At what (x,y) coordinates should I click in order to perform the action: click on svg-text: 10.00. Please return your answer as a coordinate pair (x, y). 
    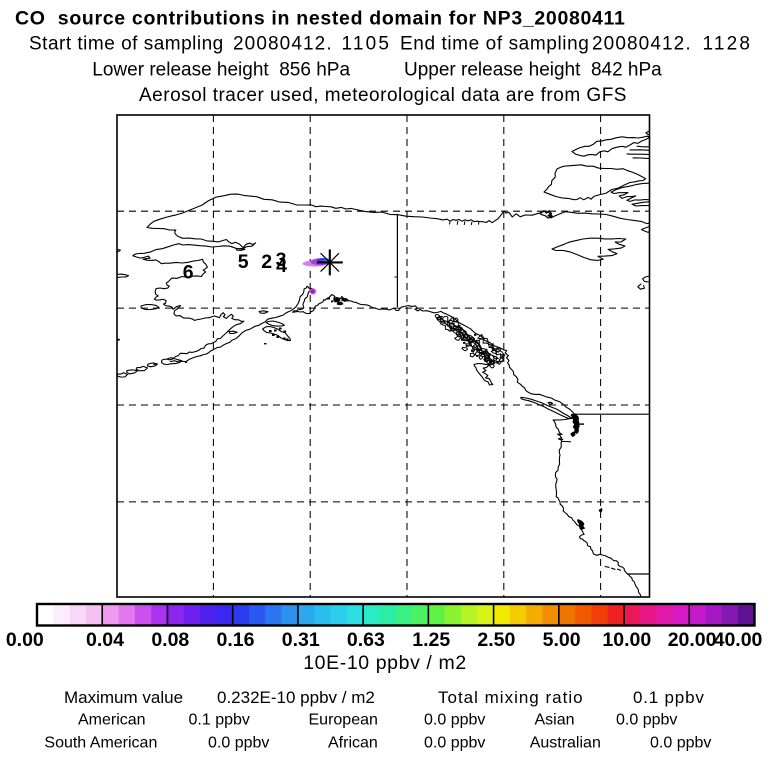
    Looking at the image, I should click on (626, 640).